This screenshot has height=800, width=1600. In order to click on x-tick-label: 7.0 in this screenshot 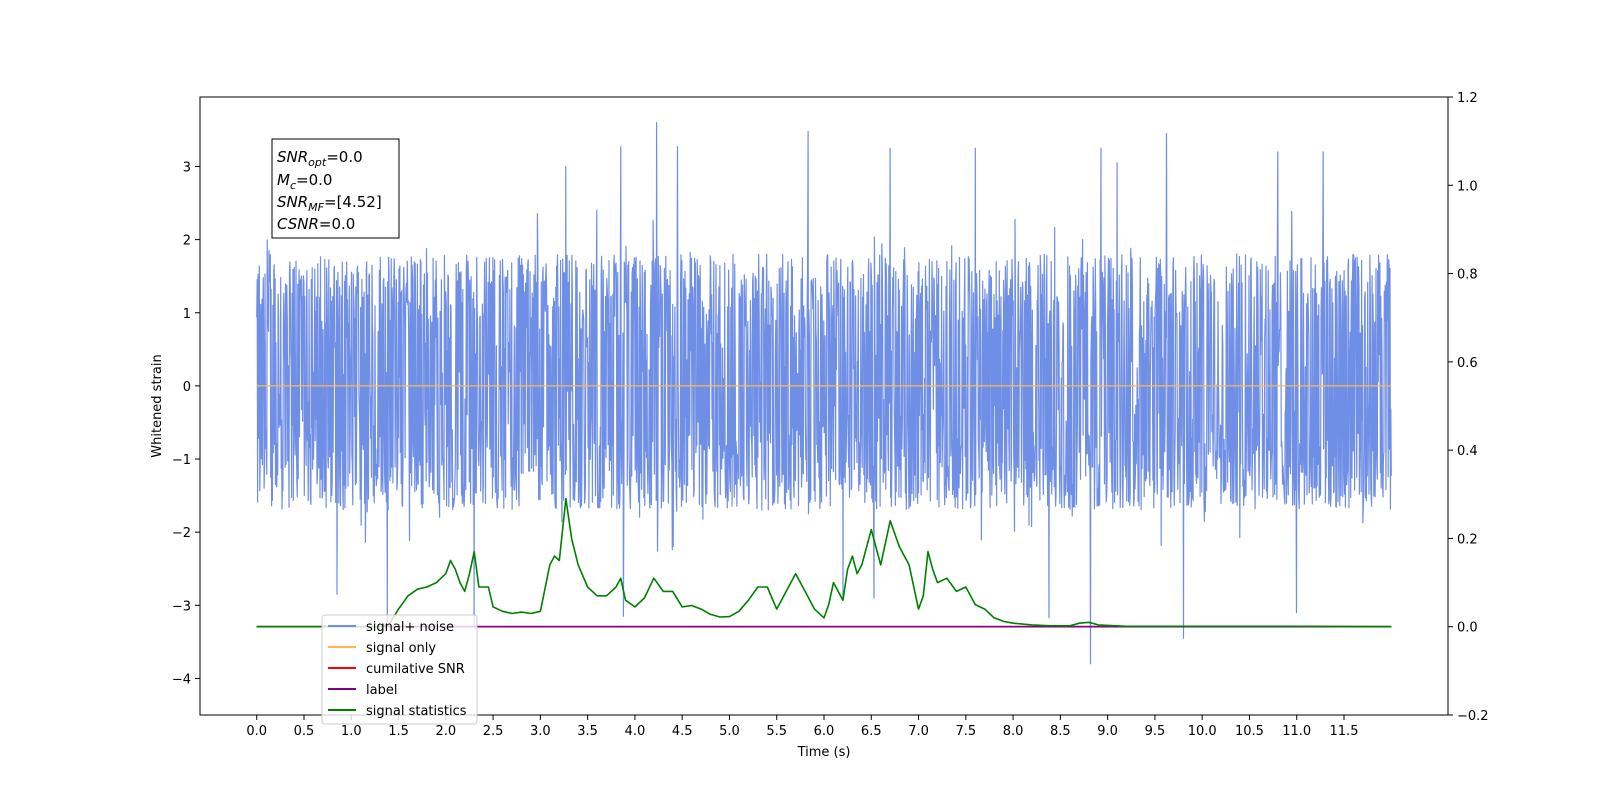, I will do `click(918, 731)`.